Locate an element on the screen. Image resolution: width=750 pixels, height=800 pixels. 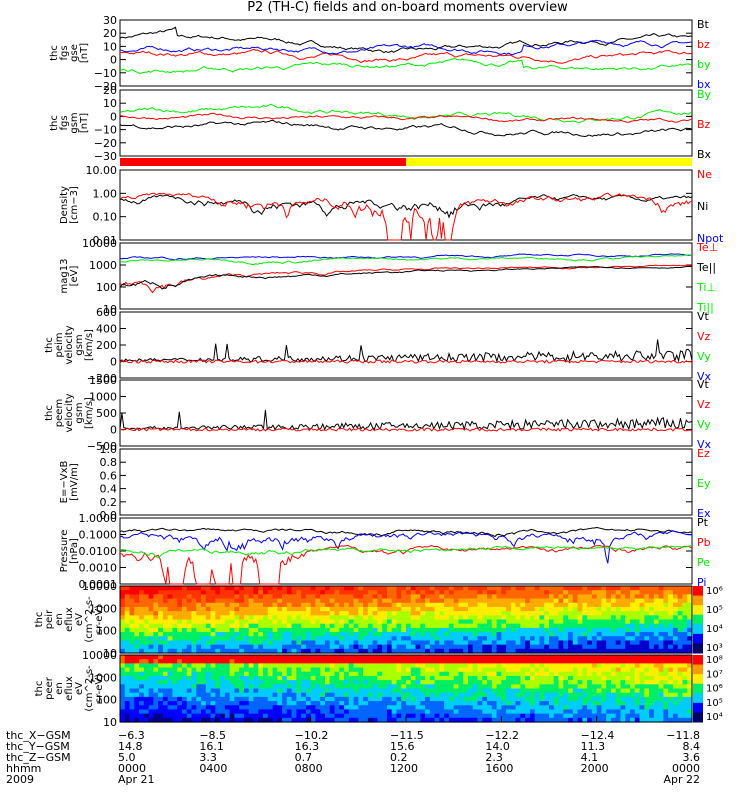
by-series is located at coordinates (406, 65).